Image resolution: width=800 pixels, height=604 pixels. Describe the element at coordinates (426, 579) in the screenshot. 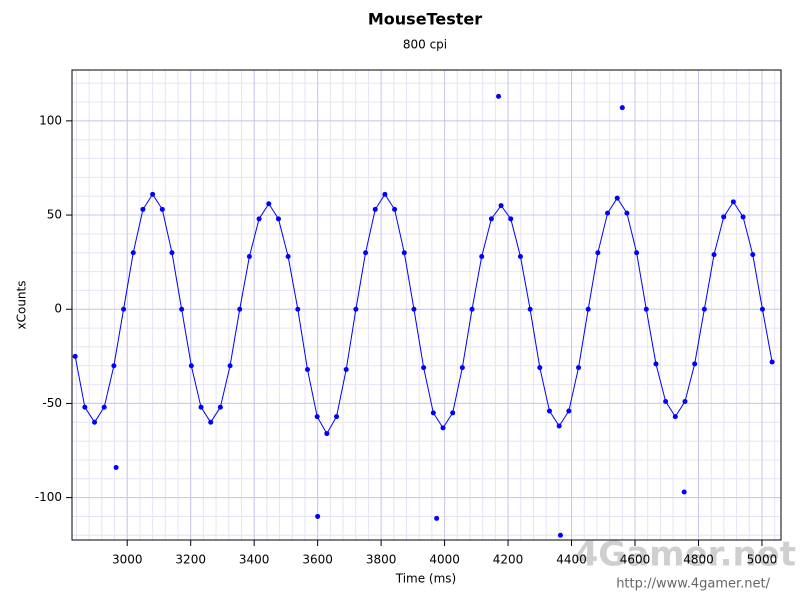

I see `x-axis-label: Time (ms)` at that location.